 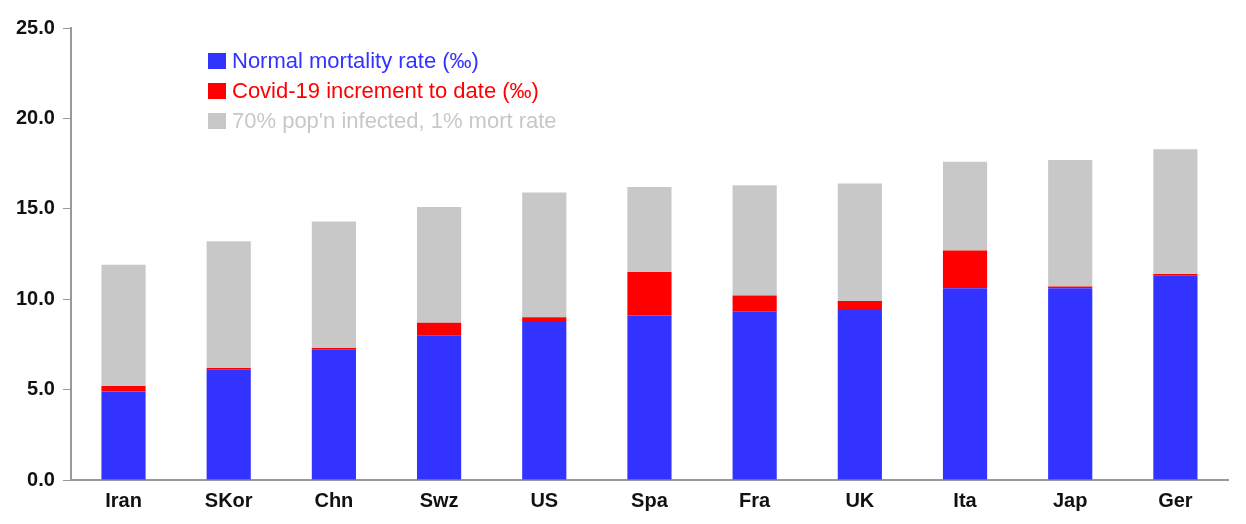 I want to click on x-tick-label: SKor, so click(x=228, y=499).